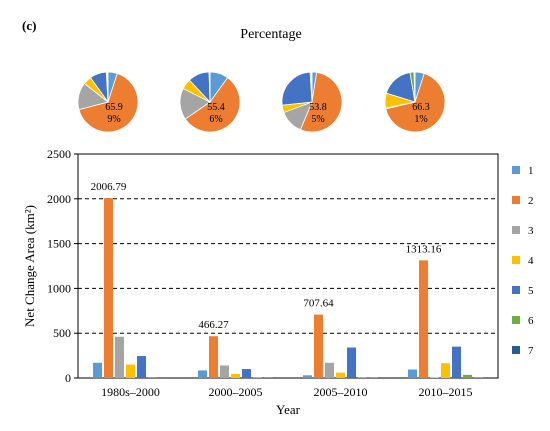 This screenshot has width=550, height=431. What do you see at coordinates (236, 392) in the screenshot?
I see `x-tick-label: 2000–2005` at bounding box center [236, 392].